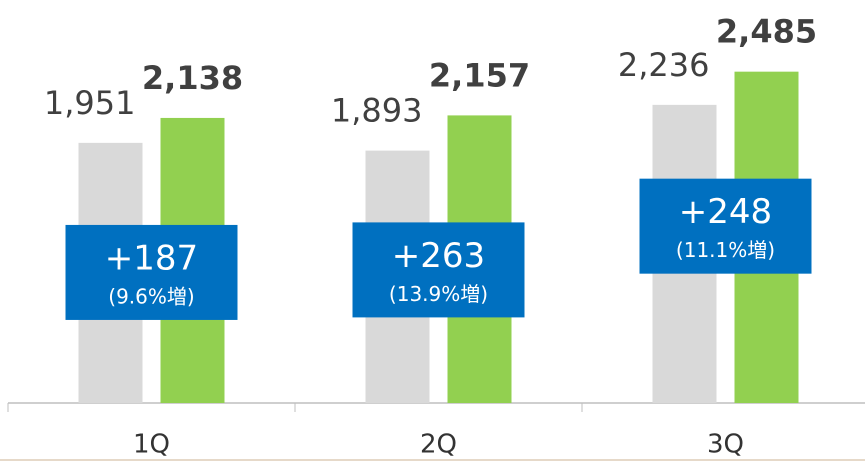 The height and width of the screenshot is (461, 865). Describe the element at coordinates (725, 445) in the screenshot. I see `x-tick-label: 3Q` at that location.